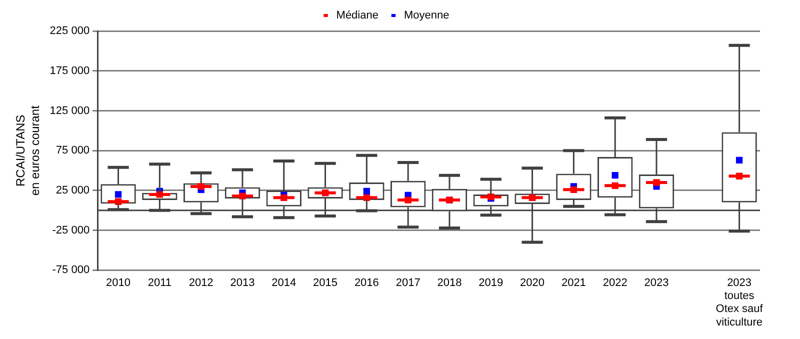 The width and height of the screenshot is (800, 339). Describe the element at coordinates (408, 282) in the screenshot. I see `x-tick-label: 2017` at that location.